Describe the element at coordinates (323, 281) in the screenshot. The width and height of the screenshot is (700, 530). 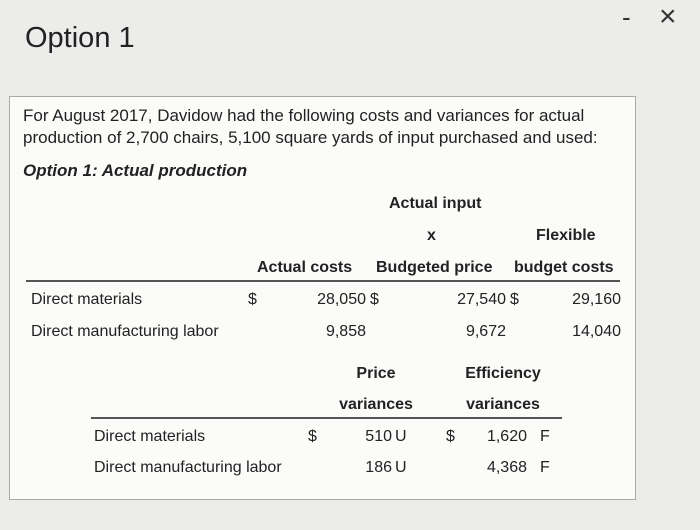
I see `table1-header-rule` at that location.